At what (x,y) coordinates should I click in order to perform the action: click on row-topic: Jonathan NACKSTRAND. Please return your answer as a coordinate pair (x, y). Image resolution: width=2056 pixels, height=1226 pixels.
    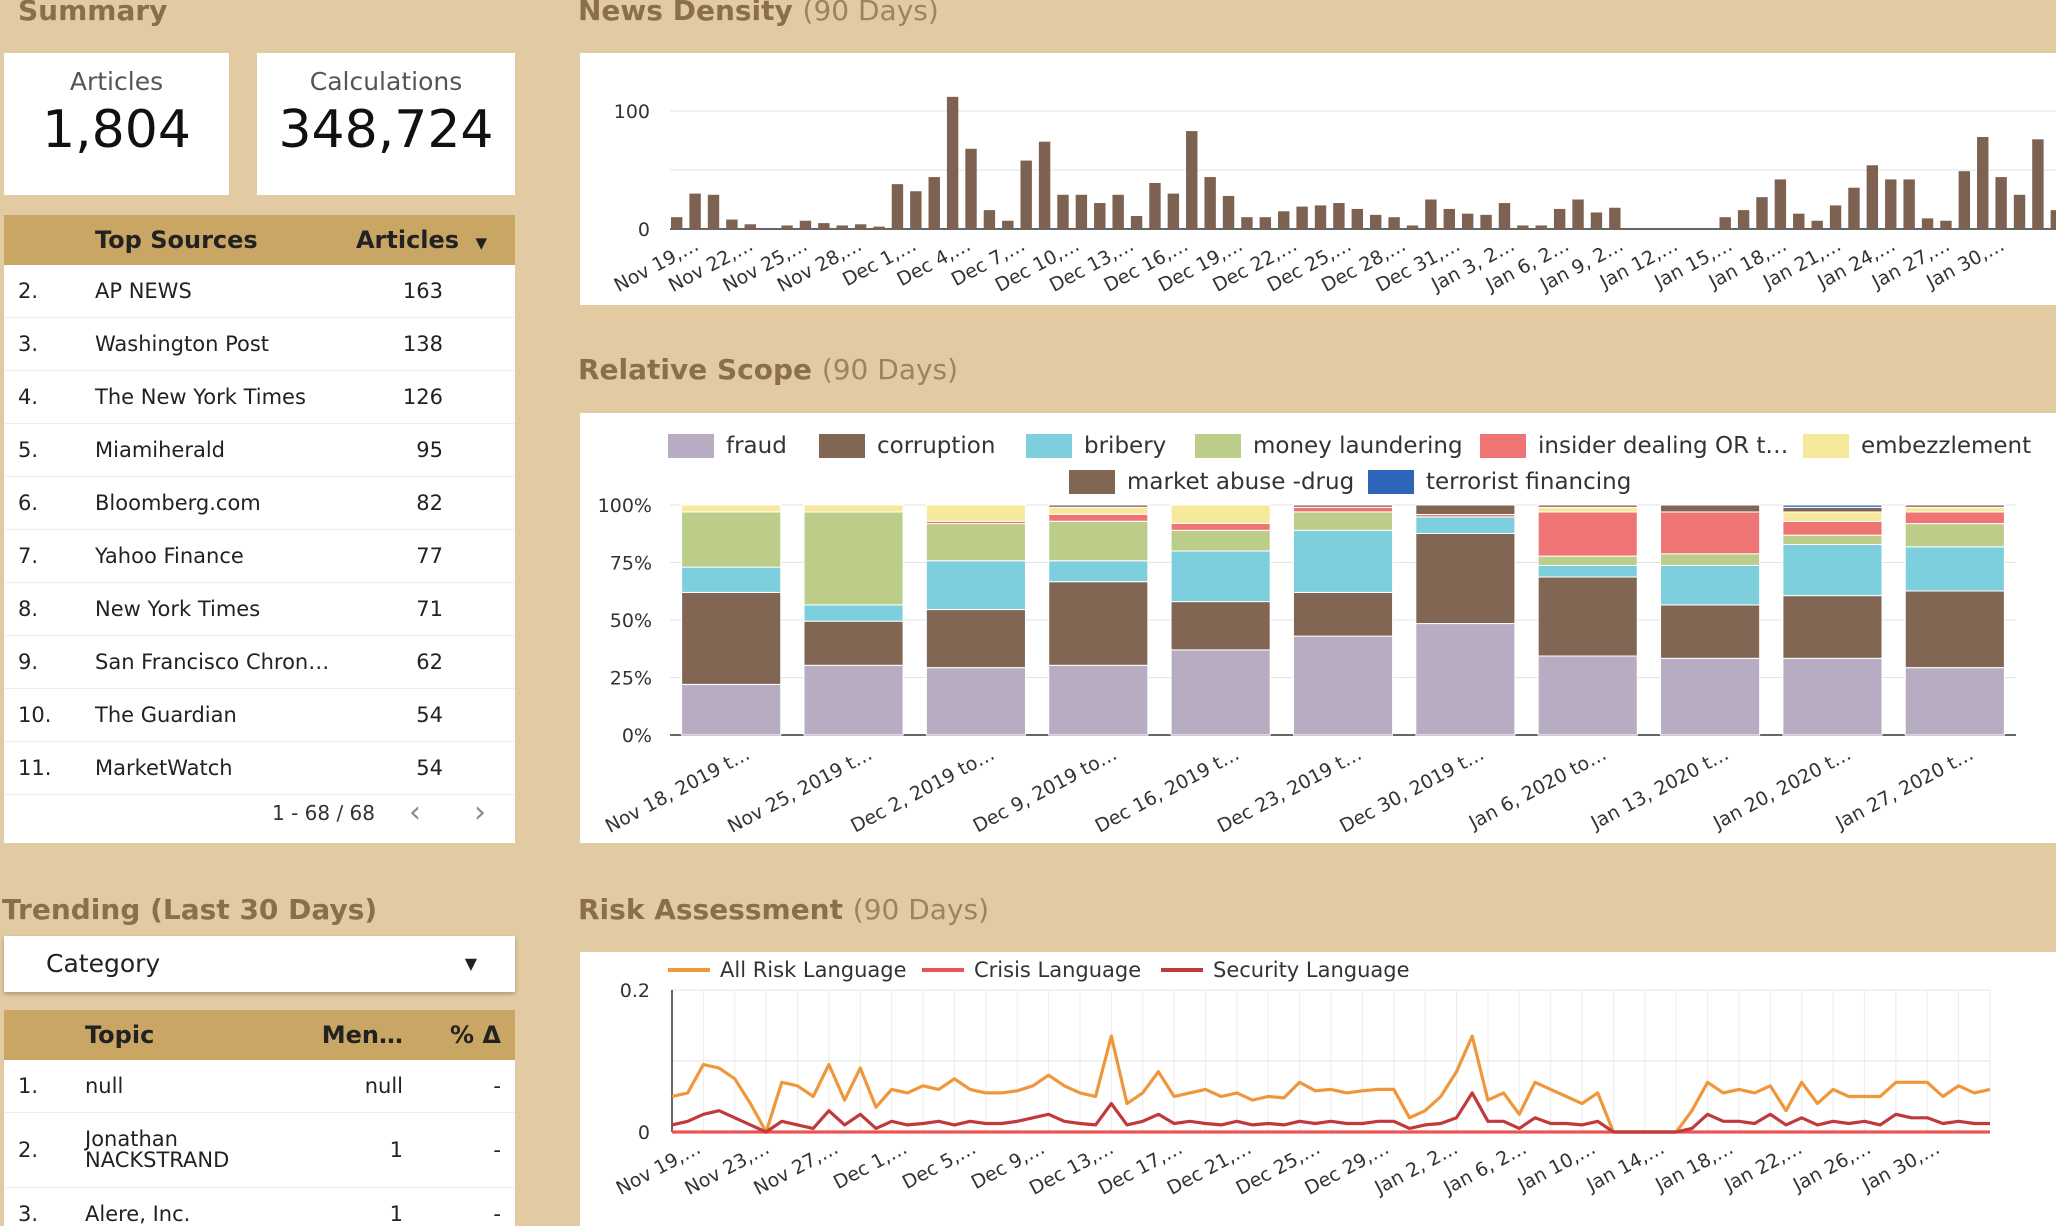
    Looking at the image, I should click on (184, 1150).